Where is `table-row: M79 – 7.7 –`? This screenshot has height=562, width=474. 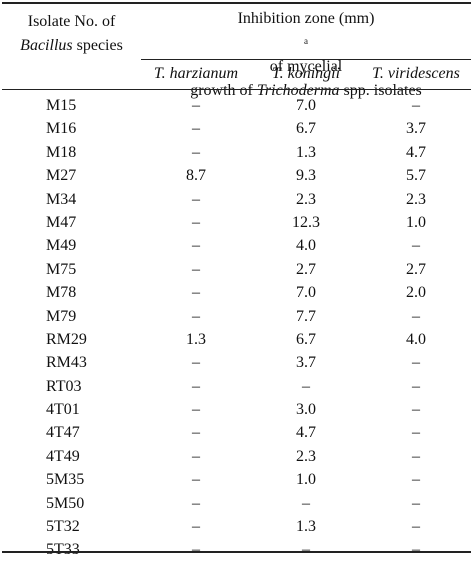 table-row: M79 – 7.7 – is located at coordinates (236, 316).